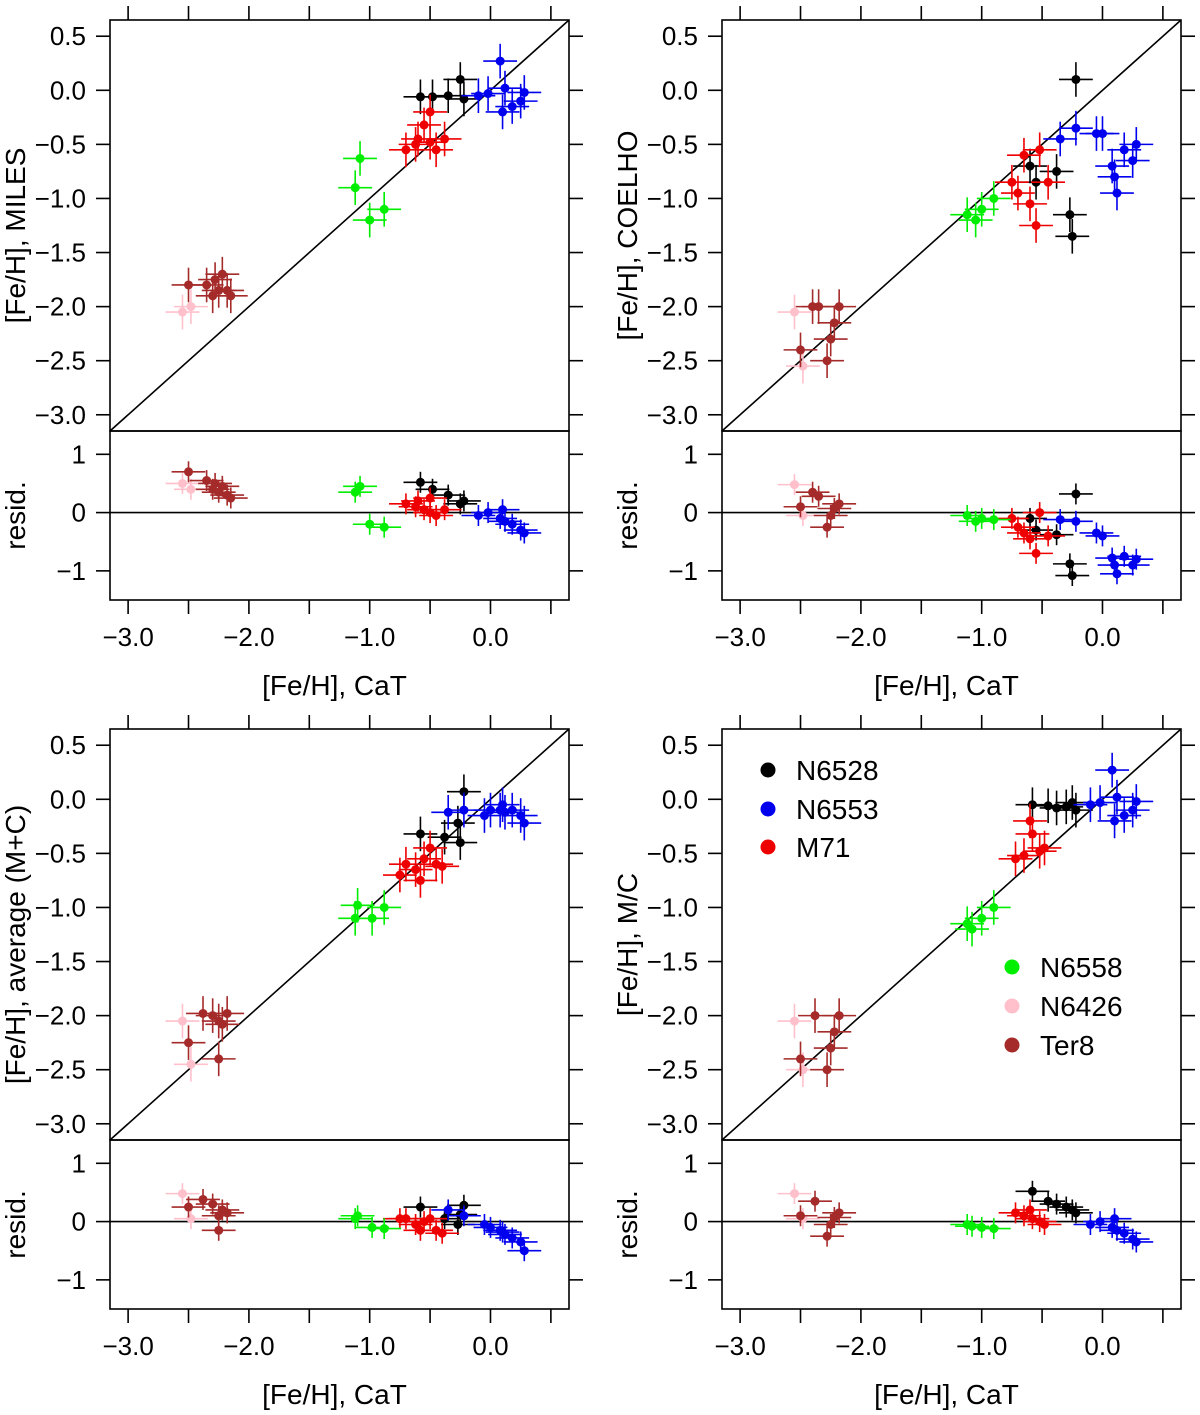 This screenshot has height=1415, width=1200. I want to click on identity-line, so click(951, 225).